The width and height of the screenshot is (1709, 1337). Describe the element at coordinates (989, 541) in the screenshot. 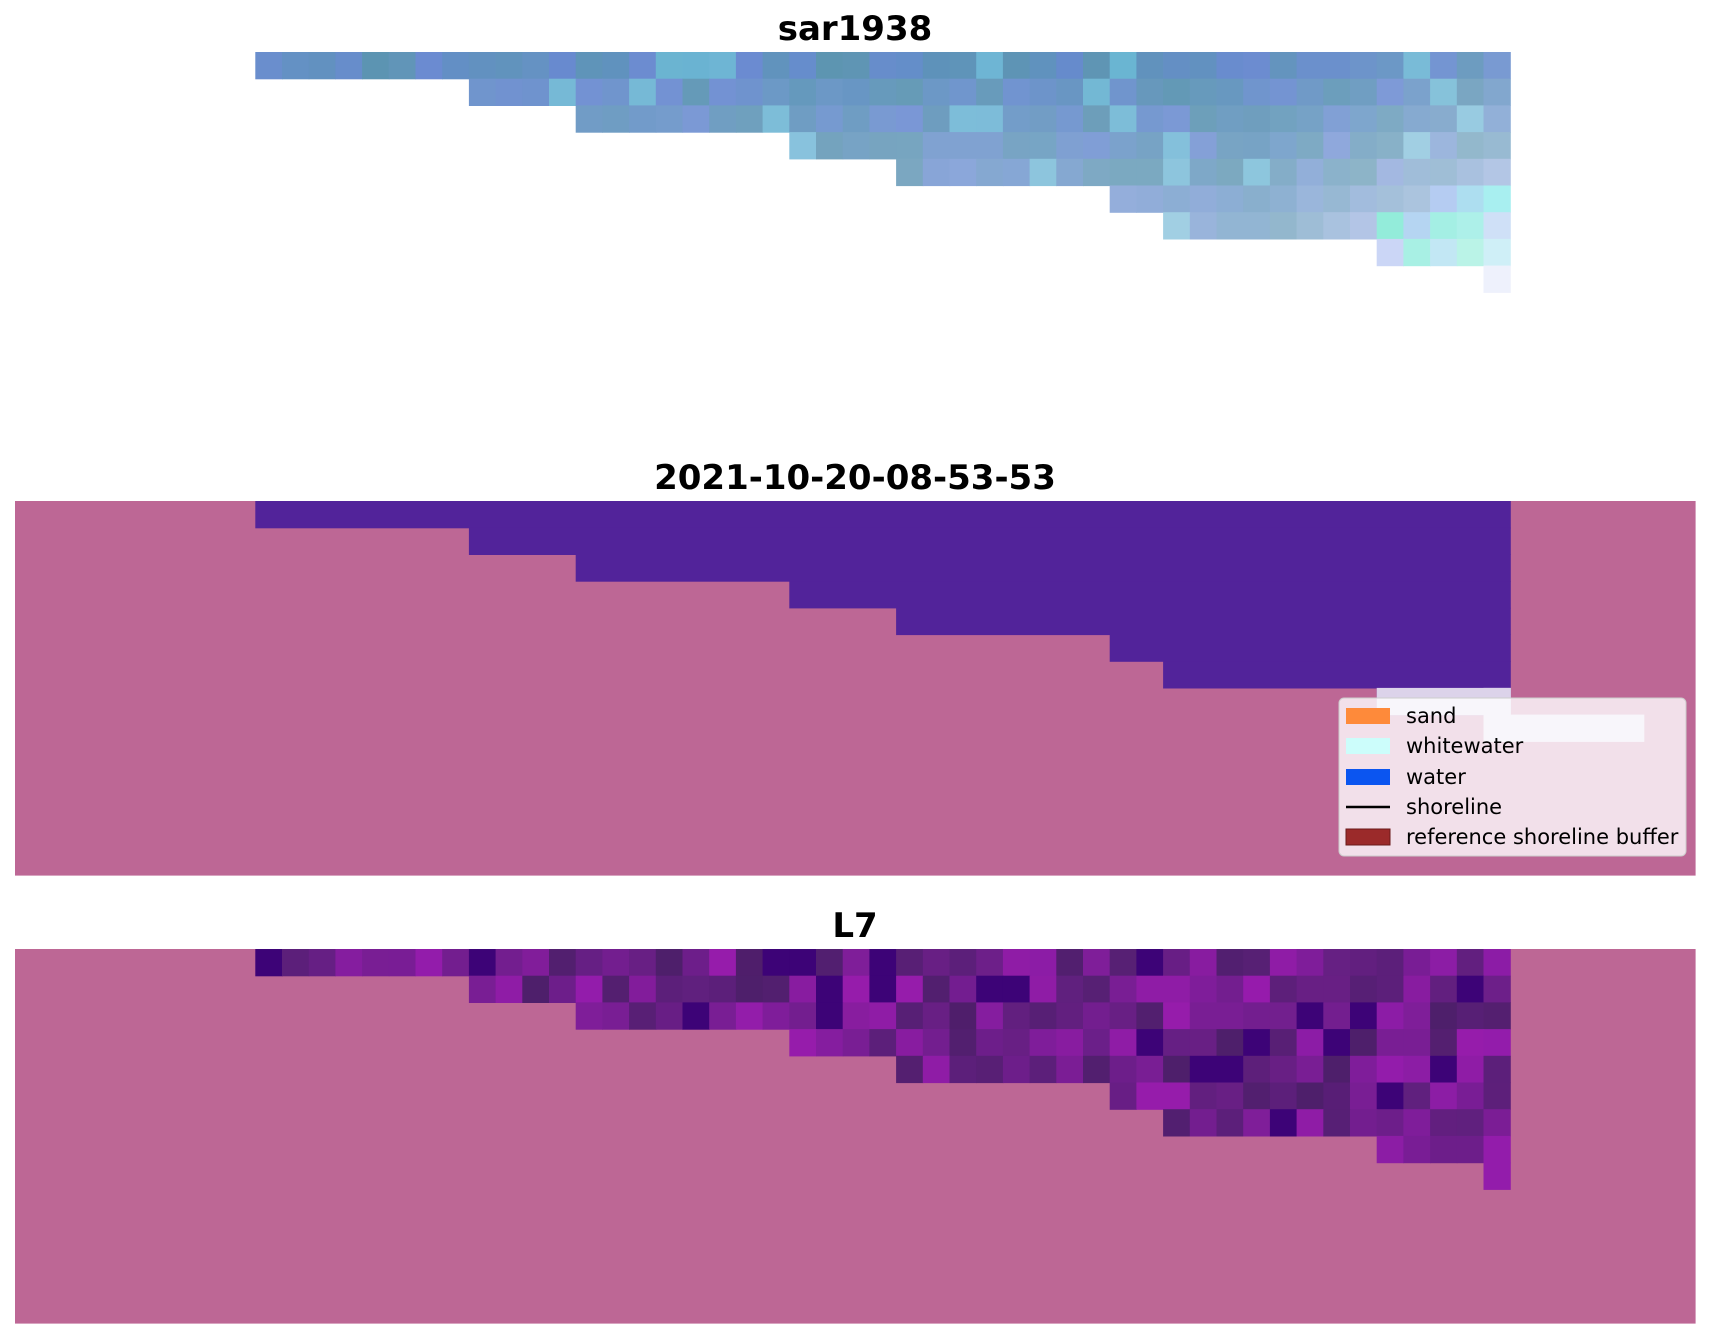

I see `water-row` at that location.